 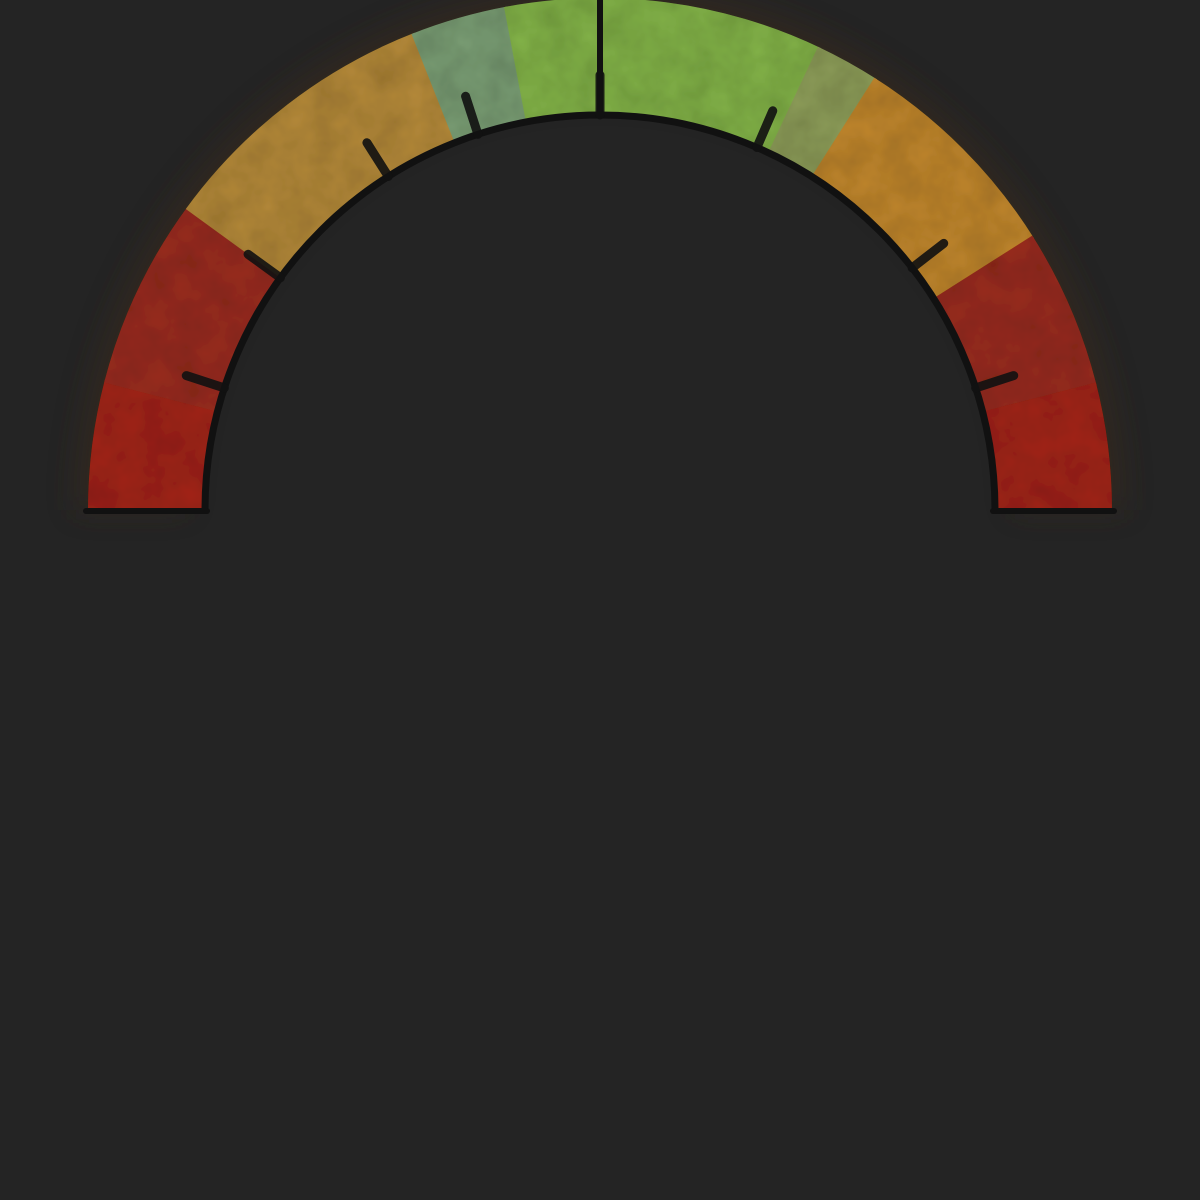 What do you see at coordinates (923, 189) in the screenshot?
I see `gauge-segment-caution-high` at bounding box center [923, 189].